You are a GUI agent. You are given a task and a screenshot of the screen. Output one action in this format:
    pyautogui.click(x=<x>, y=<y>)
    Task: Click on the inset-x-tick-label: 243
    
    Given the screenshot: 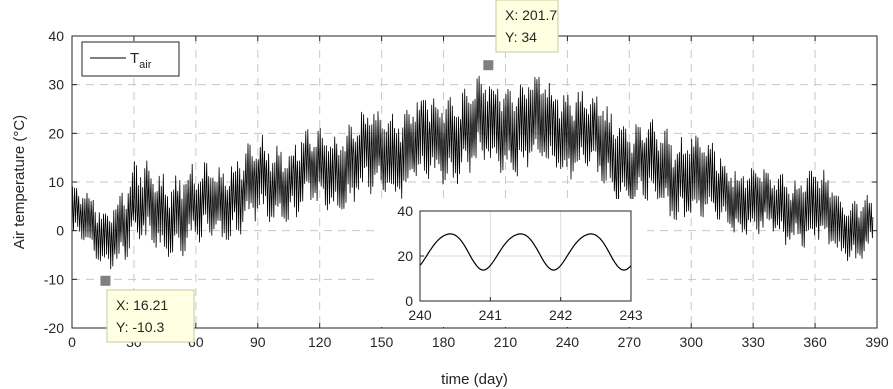 What is the action you would take?
    pyautogui.click(x=631, y=315)
    